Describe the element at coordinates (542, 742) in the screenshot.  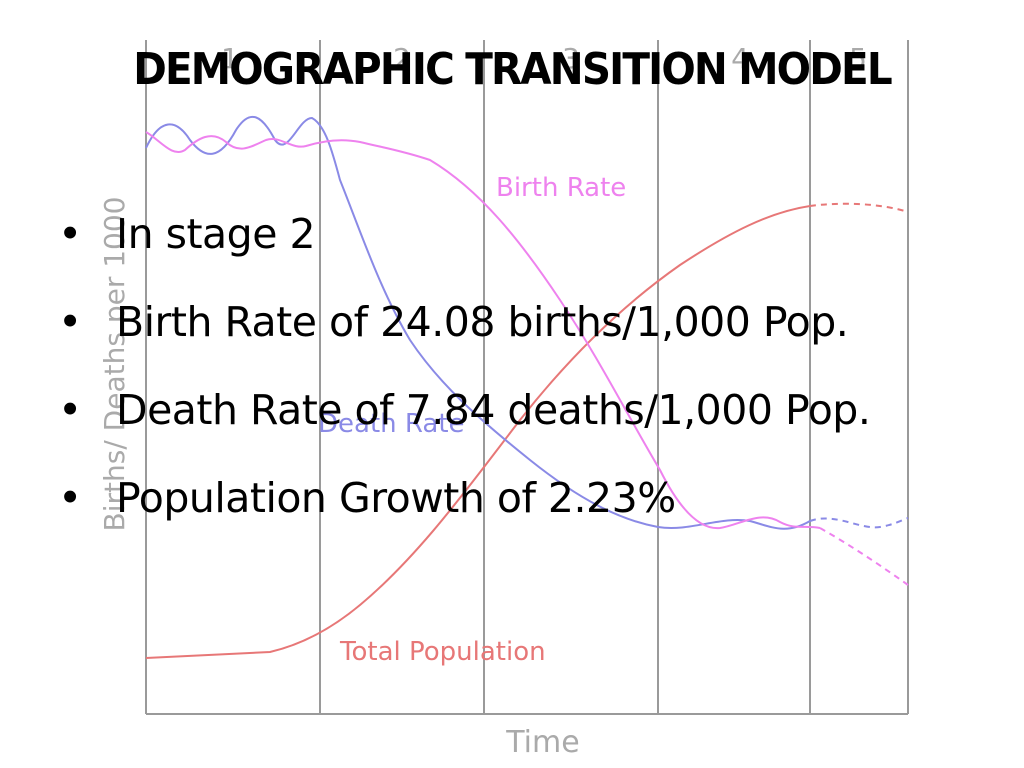
I see `x-axis-label: Time` at that location.